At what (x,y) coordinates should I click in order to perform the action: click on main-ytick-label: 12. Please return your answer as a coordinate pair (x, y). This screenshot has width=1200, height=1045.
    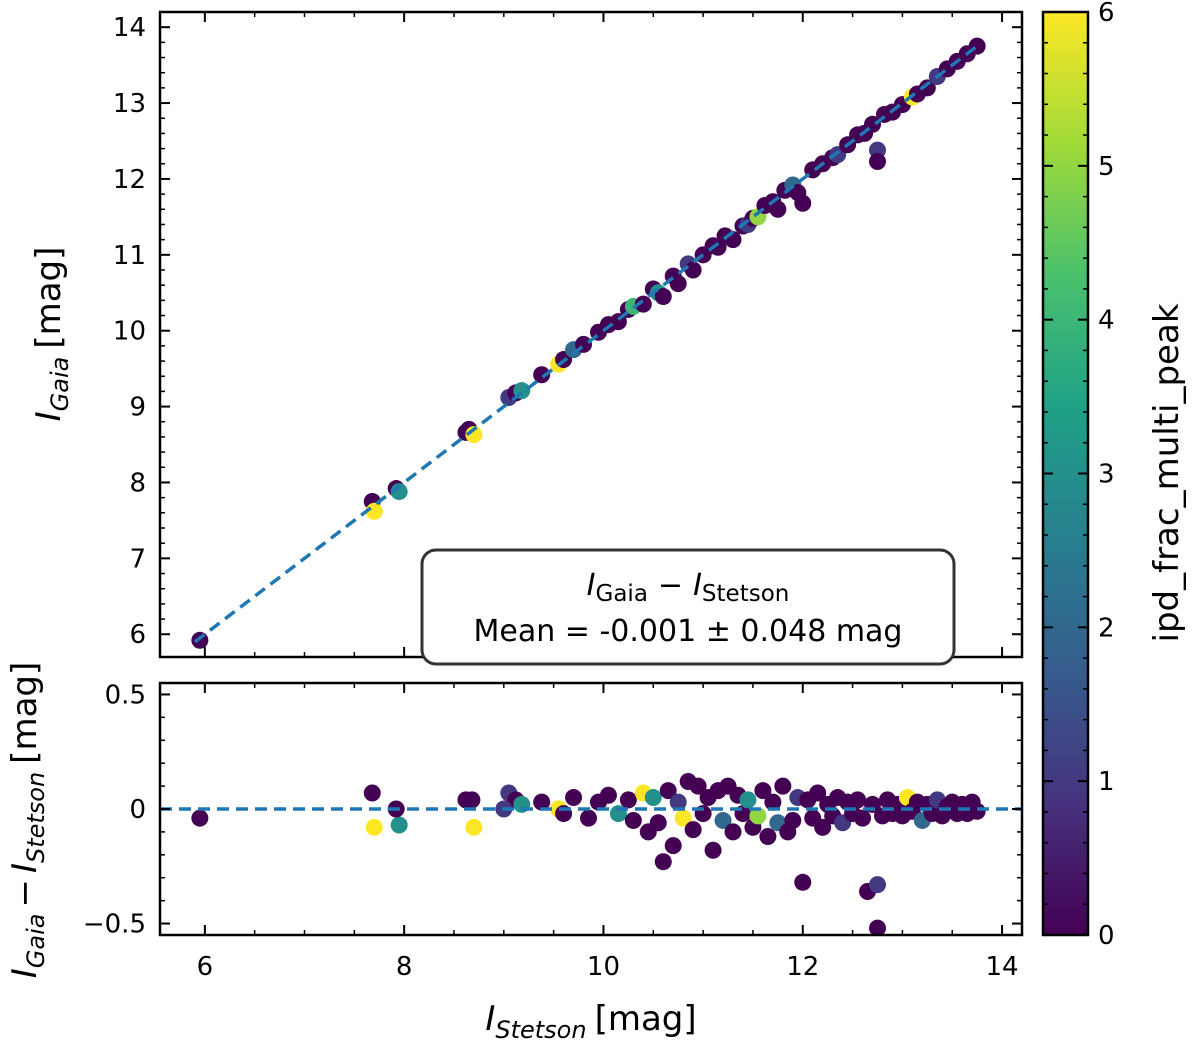
    Looking at the image, I should click on (129, 180).